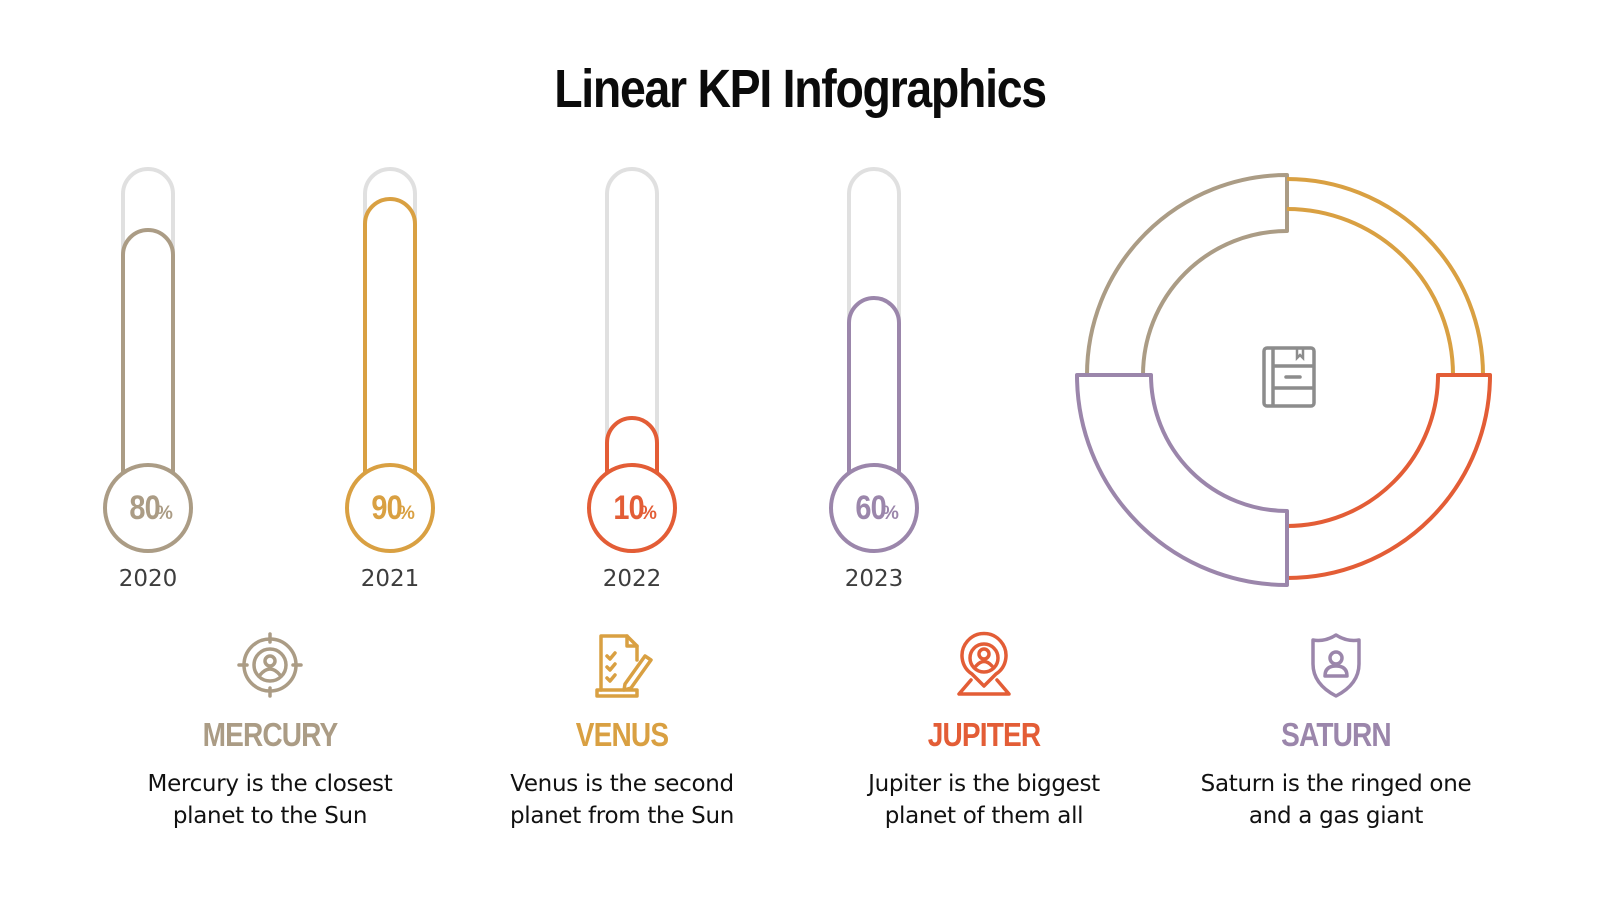 Image resolution: width=1600 pixels, height=900 pixels. I want to click on year-label-2021: 2021, so click(390, 579).